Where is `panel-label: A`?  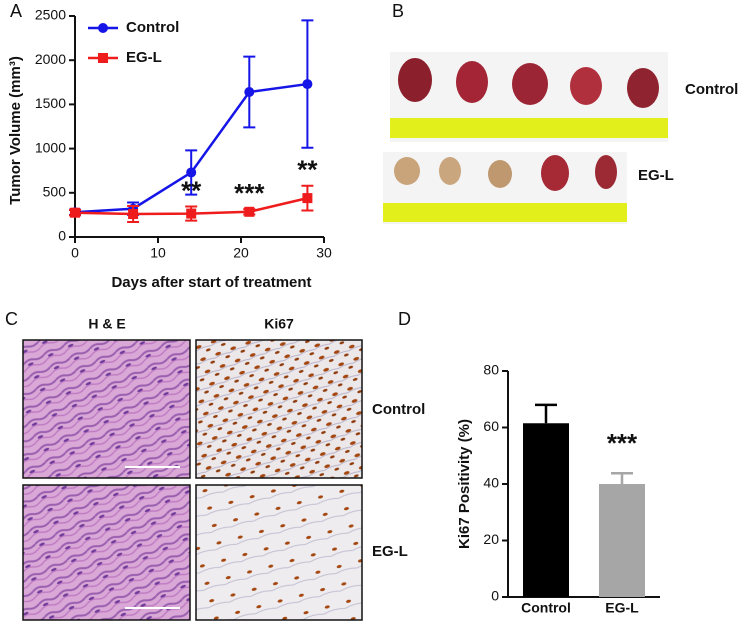
panel-label: A is located at coordinates (16, 11).